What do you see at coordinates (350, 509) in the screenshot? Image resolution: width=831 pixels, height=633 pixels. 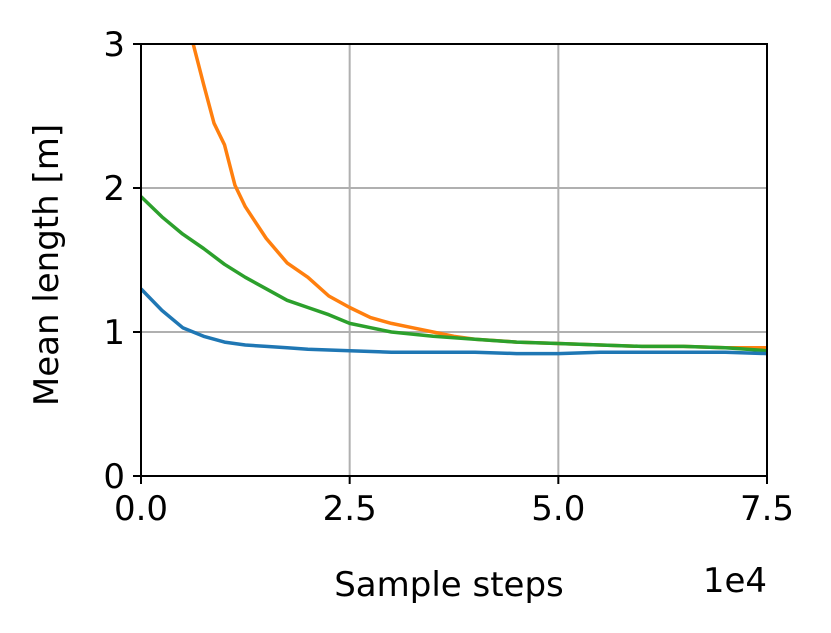 I see `x-tick-label-1: 2.5` at bounding box center [350, 509].